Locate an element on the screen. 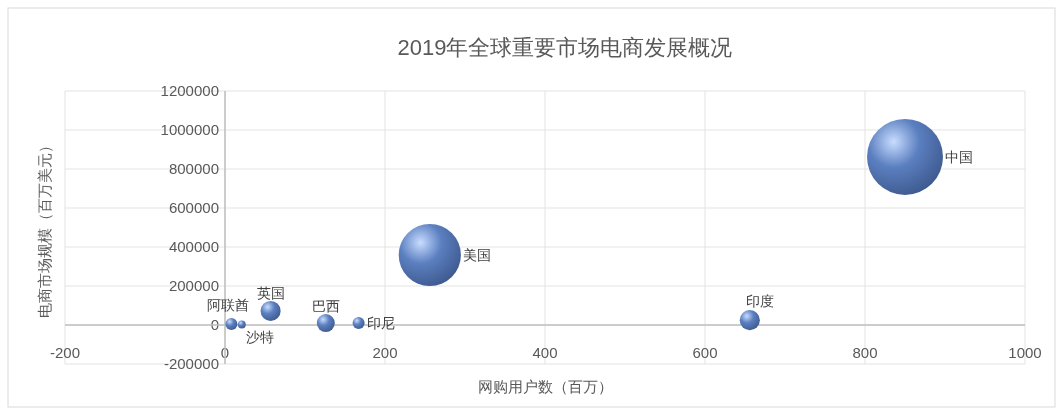 This screenshot has width=1063, height=415. y-tick-label: 0 is located at coordinates (214, 324).